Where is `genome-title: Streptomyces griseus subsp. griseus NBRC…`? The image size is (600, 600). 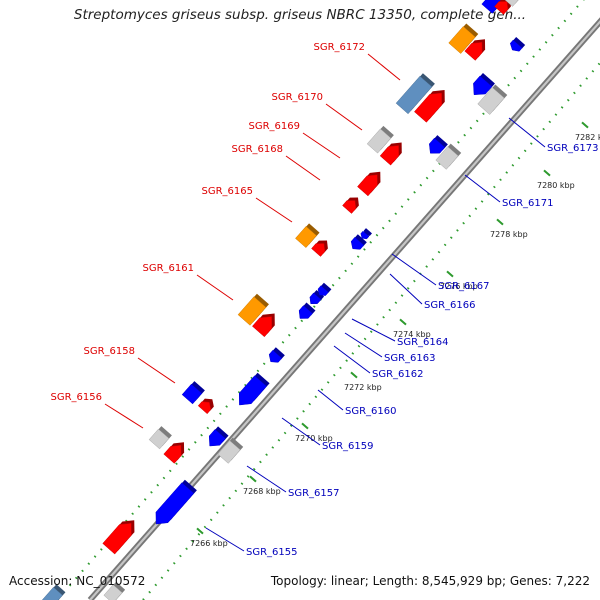
genome-title: Streptomyces griseus subsp. griseus NBRC… is located at coordinates (300, 15).